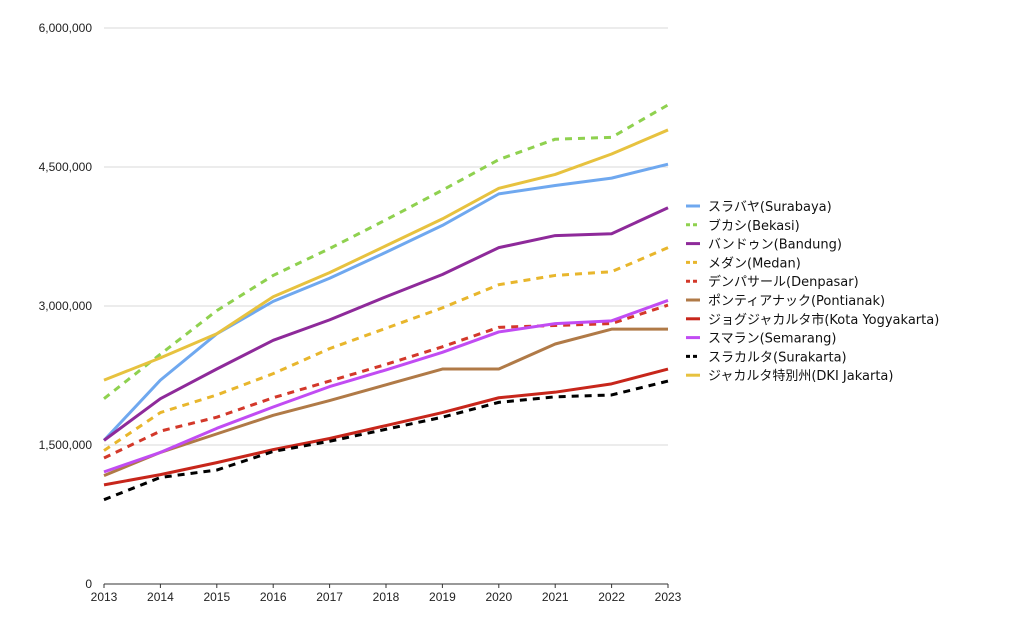  I want to click on legend-item: ジャカルタ特別州(DKI Jakarta), so click(789, 376).